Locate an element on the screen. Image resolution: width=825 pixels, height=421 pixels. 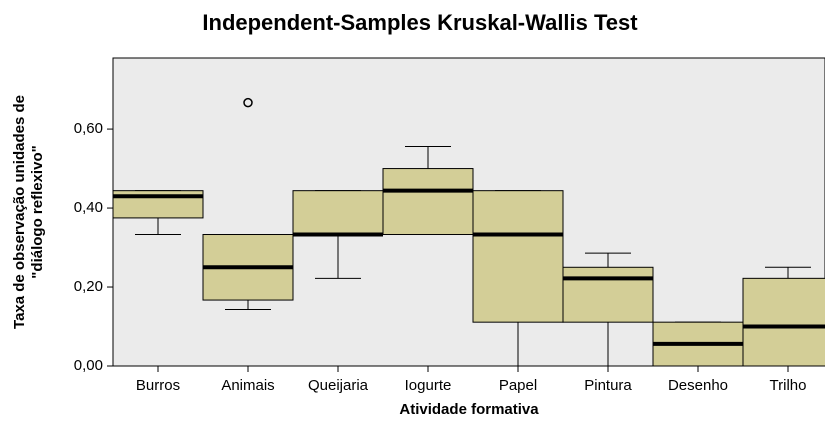
x-tick-label: Trilho is located at coordinates (788, 385).